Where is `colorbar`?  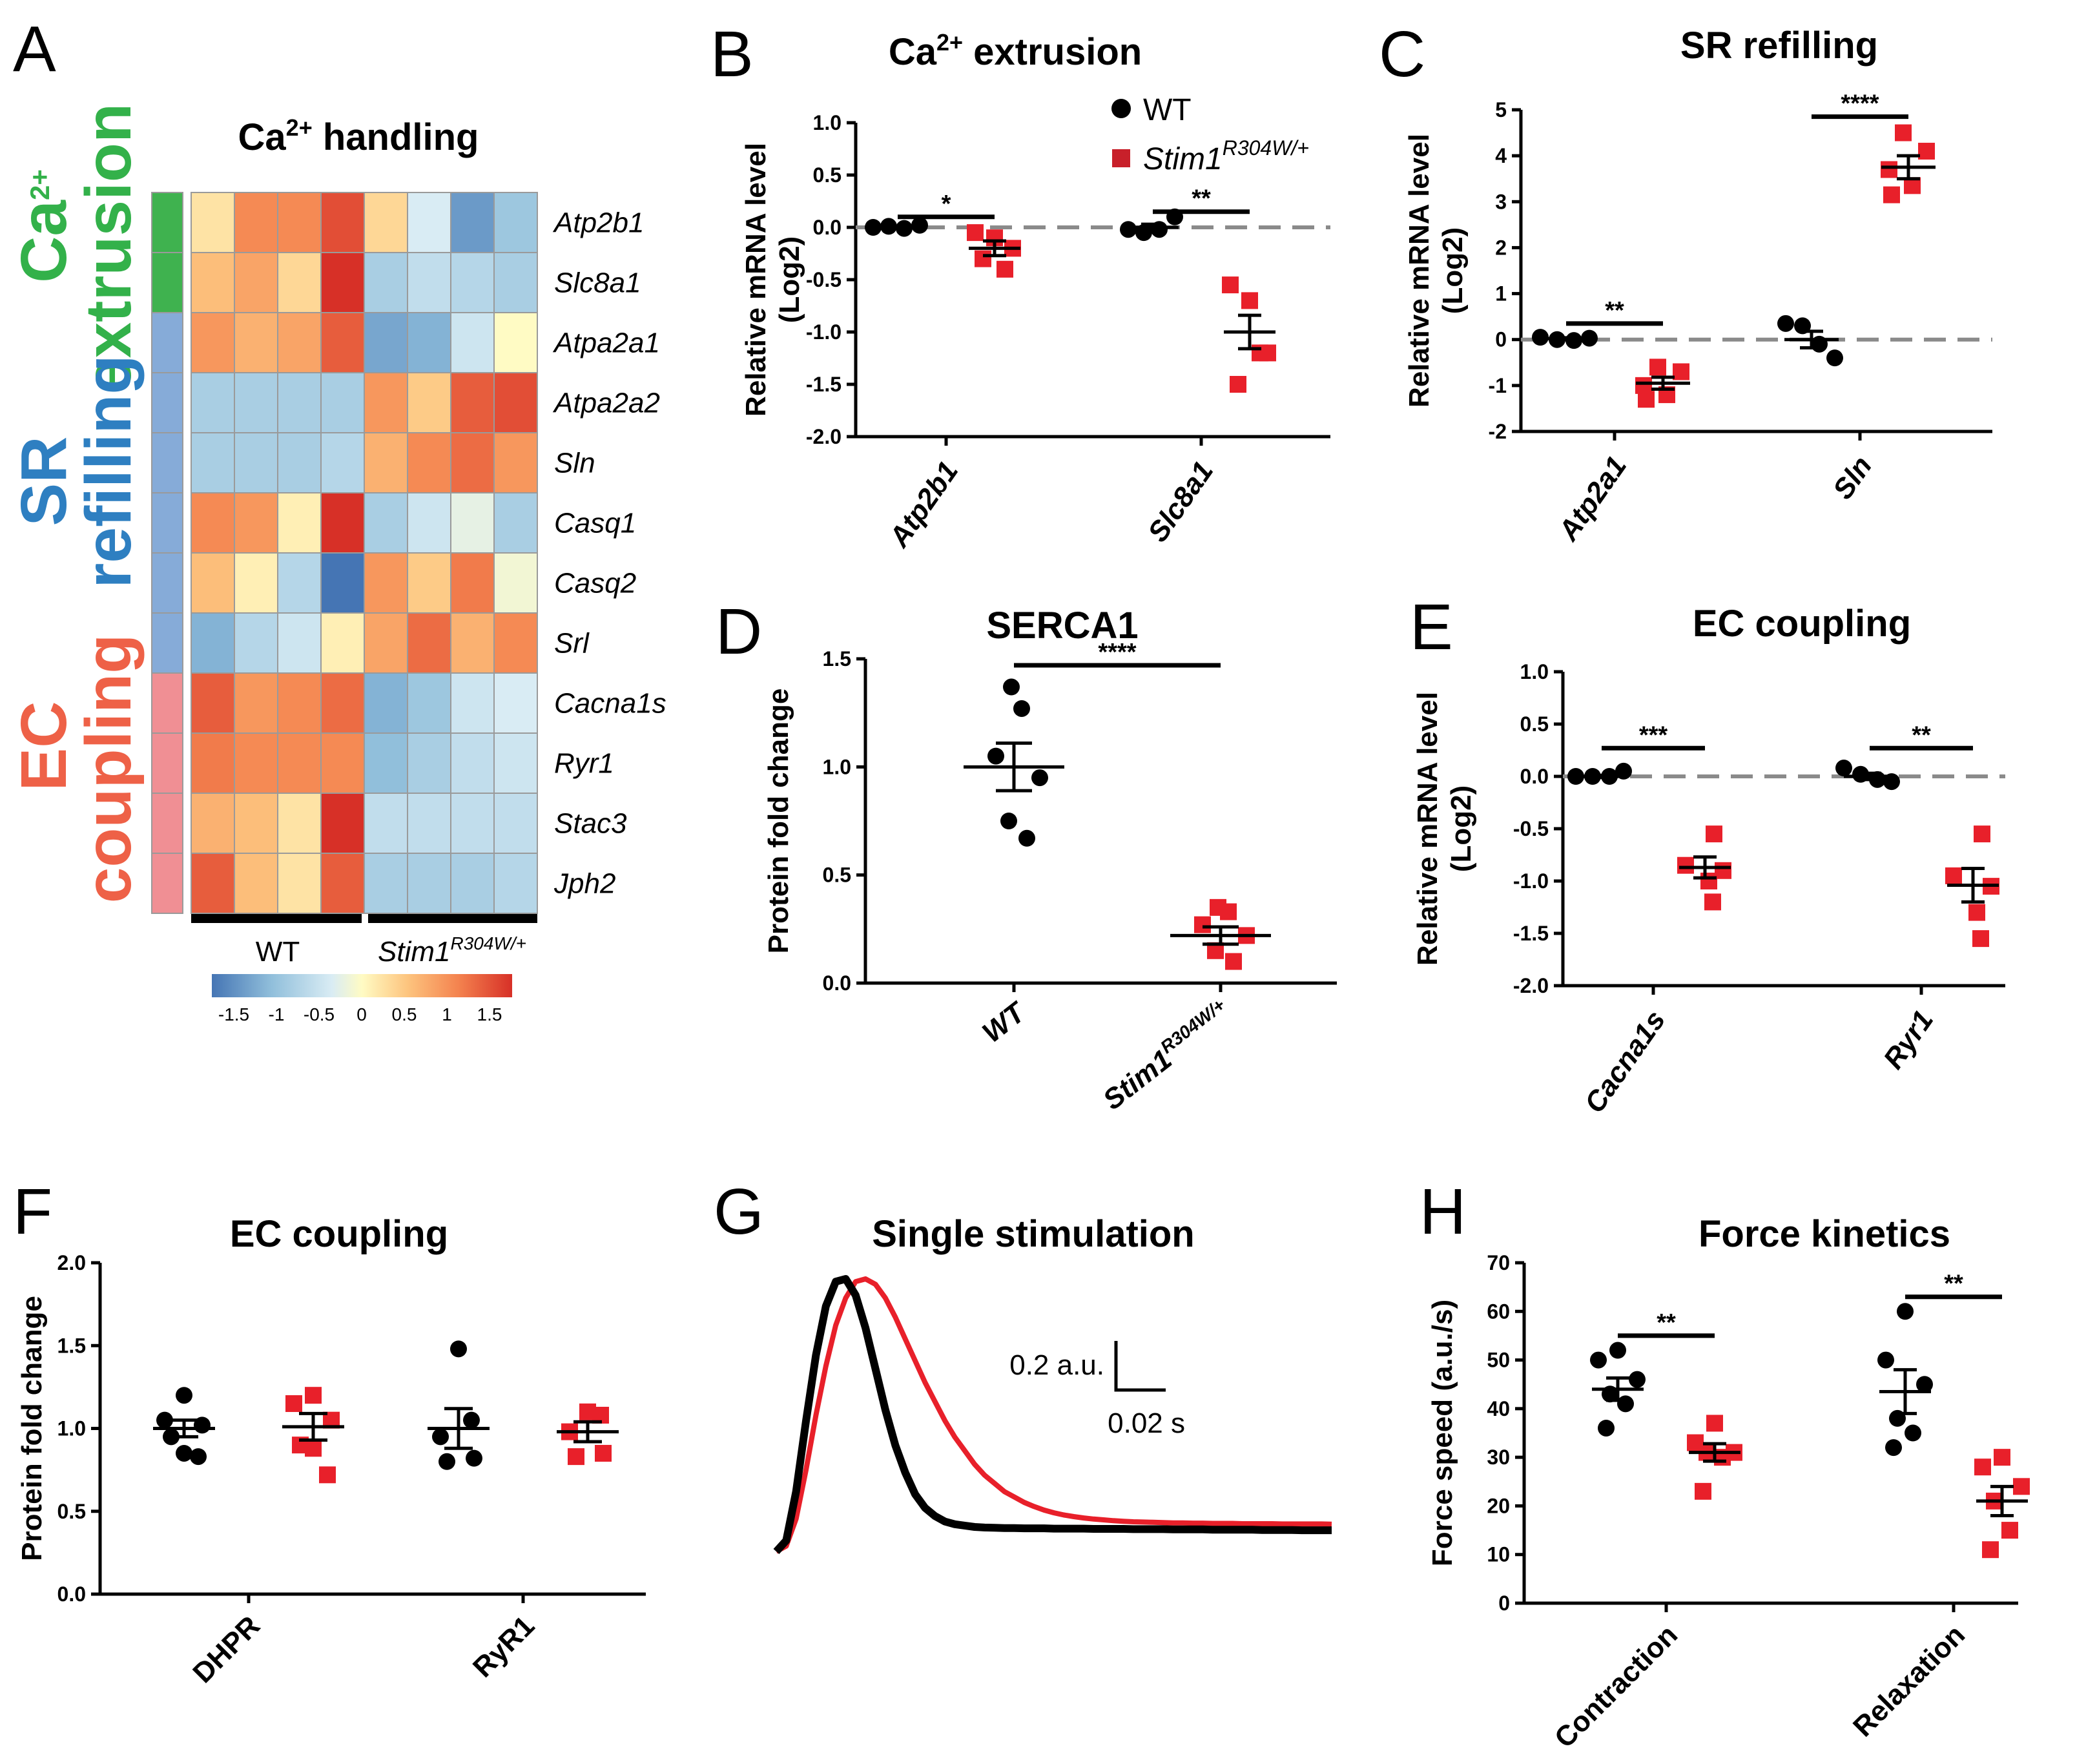
colorbar is located at coordinates (362, 985).